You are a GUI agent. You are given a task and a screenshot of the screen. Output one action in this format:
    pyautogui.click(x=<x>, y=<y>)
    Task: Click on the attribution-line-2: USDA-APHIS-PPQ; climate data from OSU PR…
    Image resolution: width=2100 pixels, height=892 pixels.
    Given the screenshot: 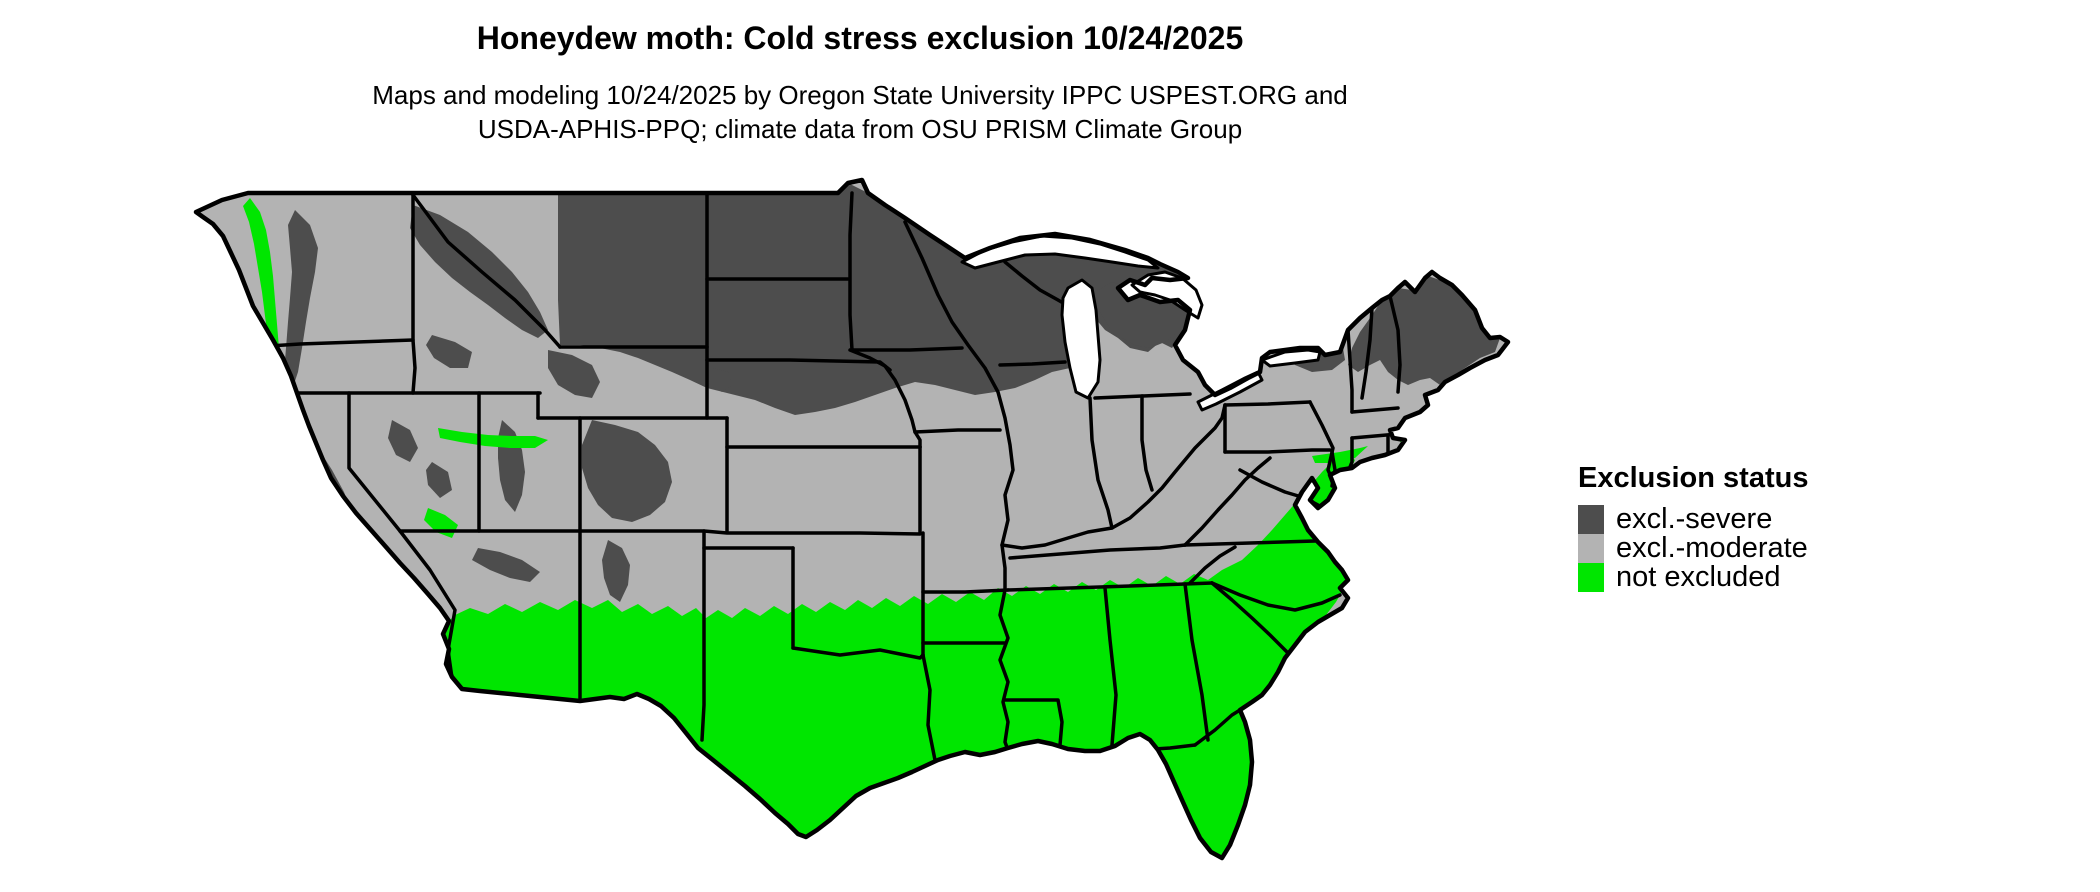 What is the action you would take?
    pyautogui.click(x=860, y=129)
    